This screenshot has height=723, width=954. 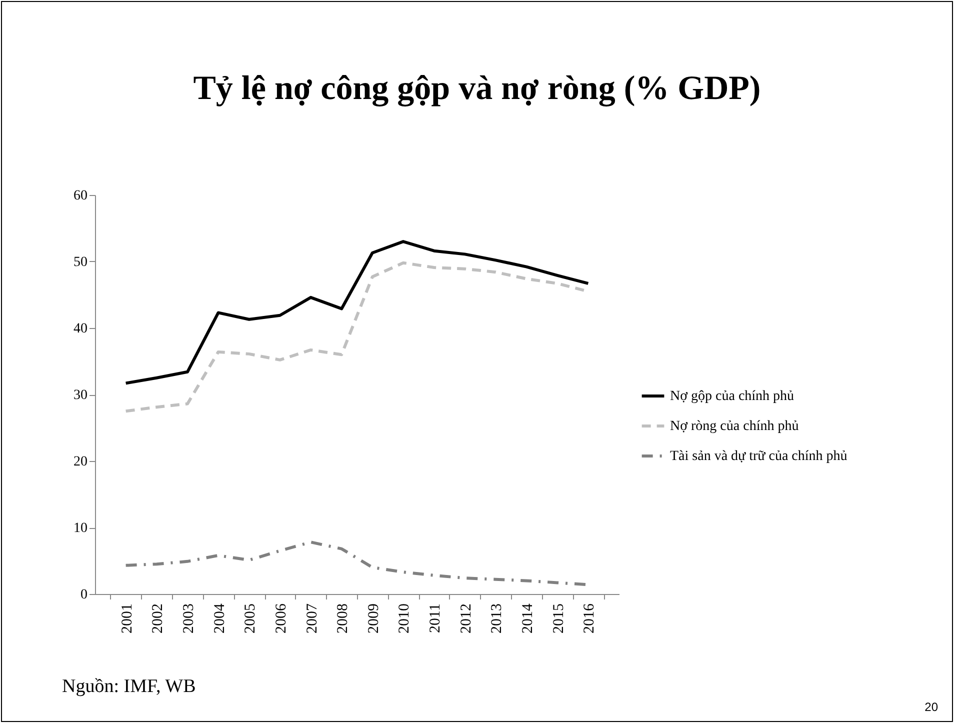 What do you see at coordinates (158, 619) in the screenshot?
I see `x-tick-label: 2002` at bounding box center [158, 619].